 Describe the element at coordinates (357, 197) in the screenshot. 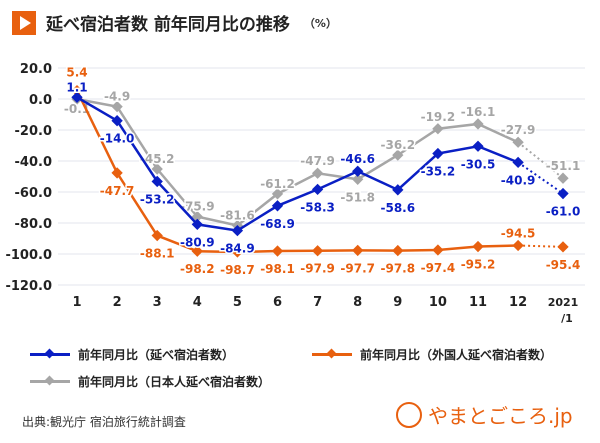

I see `data-label: -51.8` at that location.